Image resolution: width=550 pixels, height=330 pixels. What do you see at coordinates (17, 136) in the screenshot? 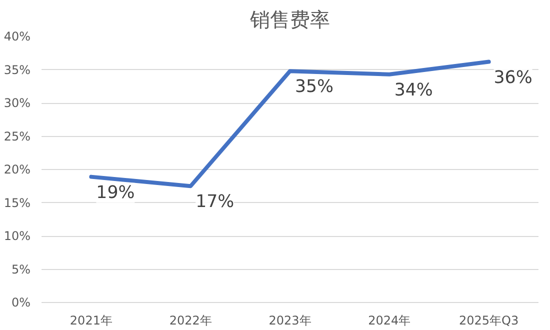
I see `y-tick-label: 25%` at bounding box center [17, 136].